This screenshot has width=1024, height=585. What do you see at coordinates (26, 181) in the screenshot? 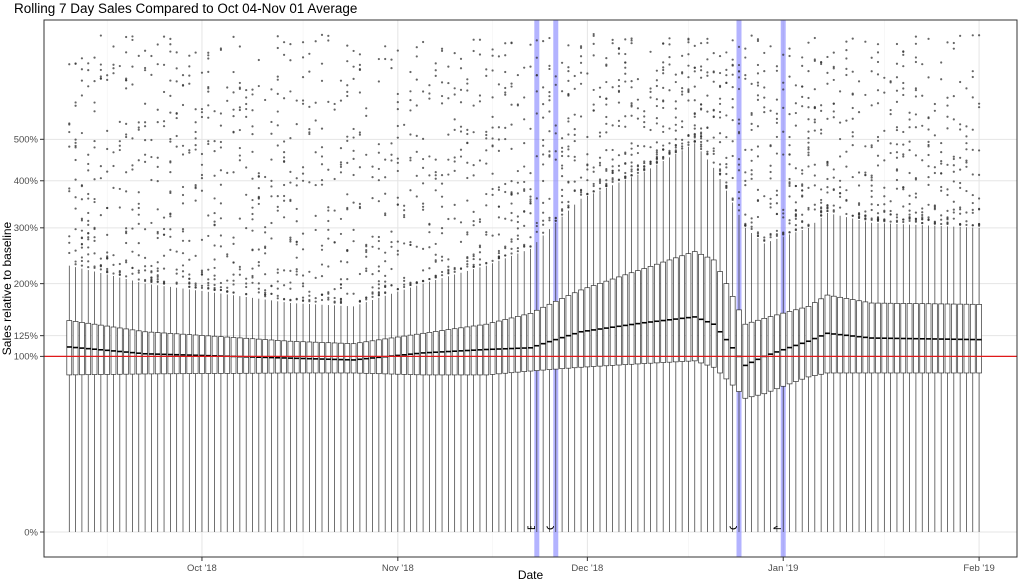
I see `y-tick-label: 400%` at bounding box center [26, 181].